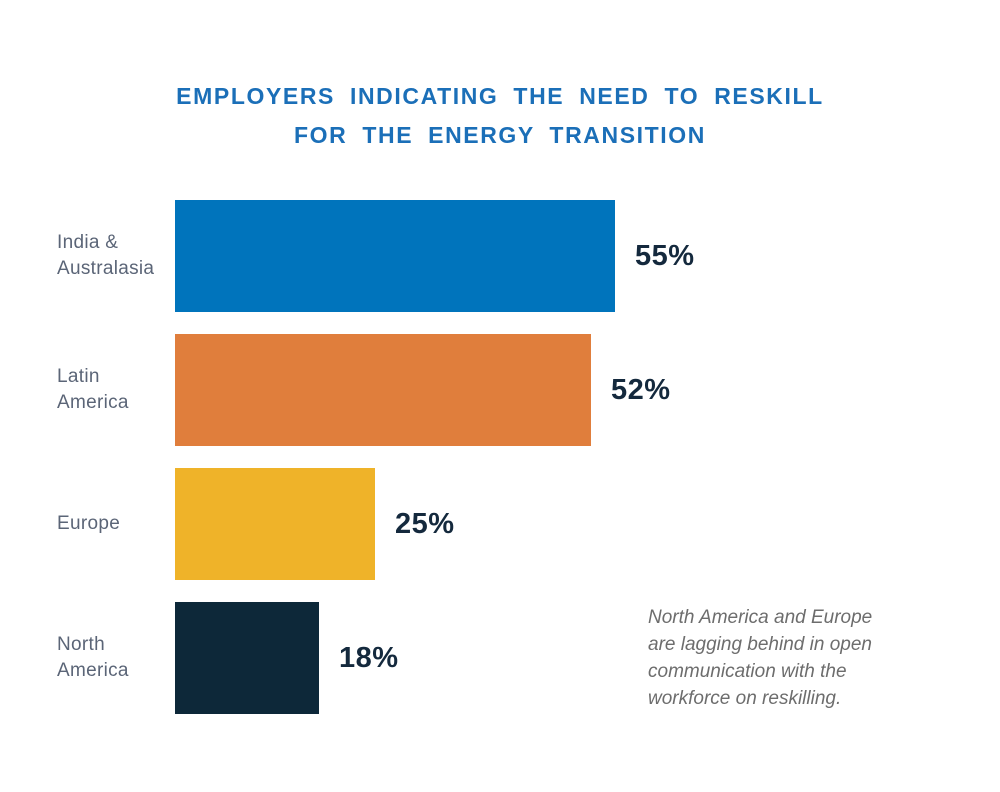 Image resolution: width=1000 pixels, height=792 pixels. I want to click on value-label-latin-america: 52%, so click(641, 389).